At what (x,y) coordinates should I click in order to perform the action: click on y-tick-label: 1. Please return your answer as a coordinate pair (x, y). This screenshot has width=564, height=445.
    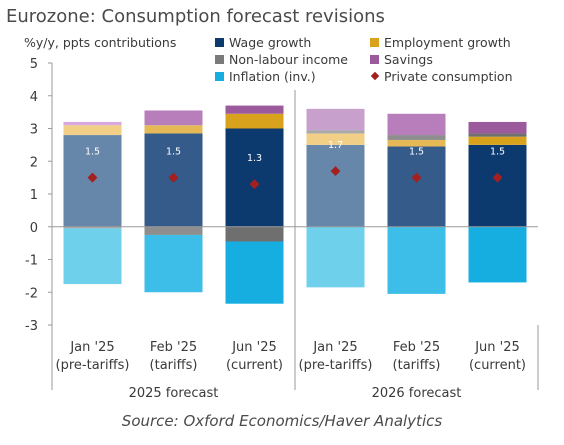
    Looking at the image, I should click on (34, 195).